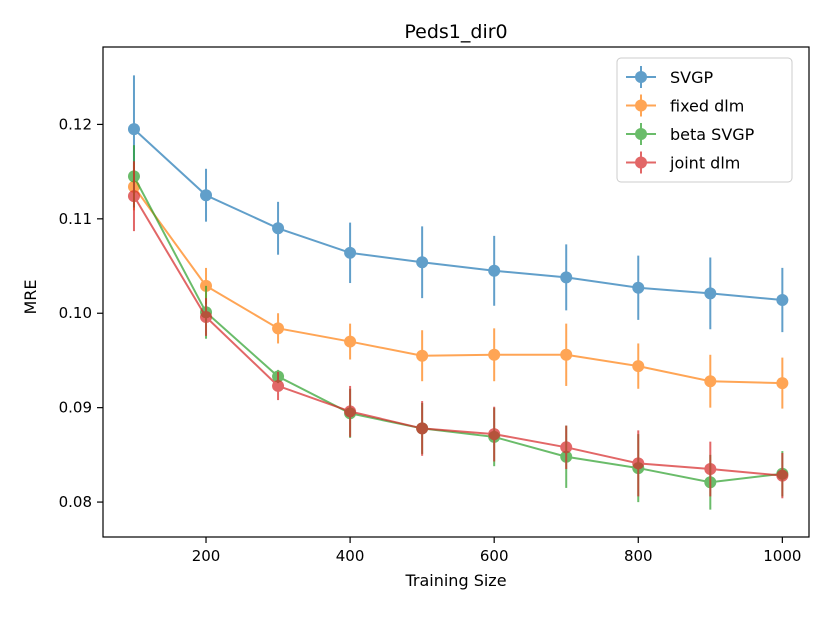 This screenshot has height=620, width=822. Describe the element at coordinates (75, 408) in the screenshot. I see `y-tick-label: 0.09` at that location.